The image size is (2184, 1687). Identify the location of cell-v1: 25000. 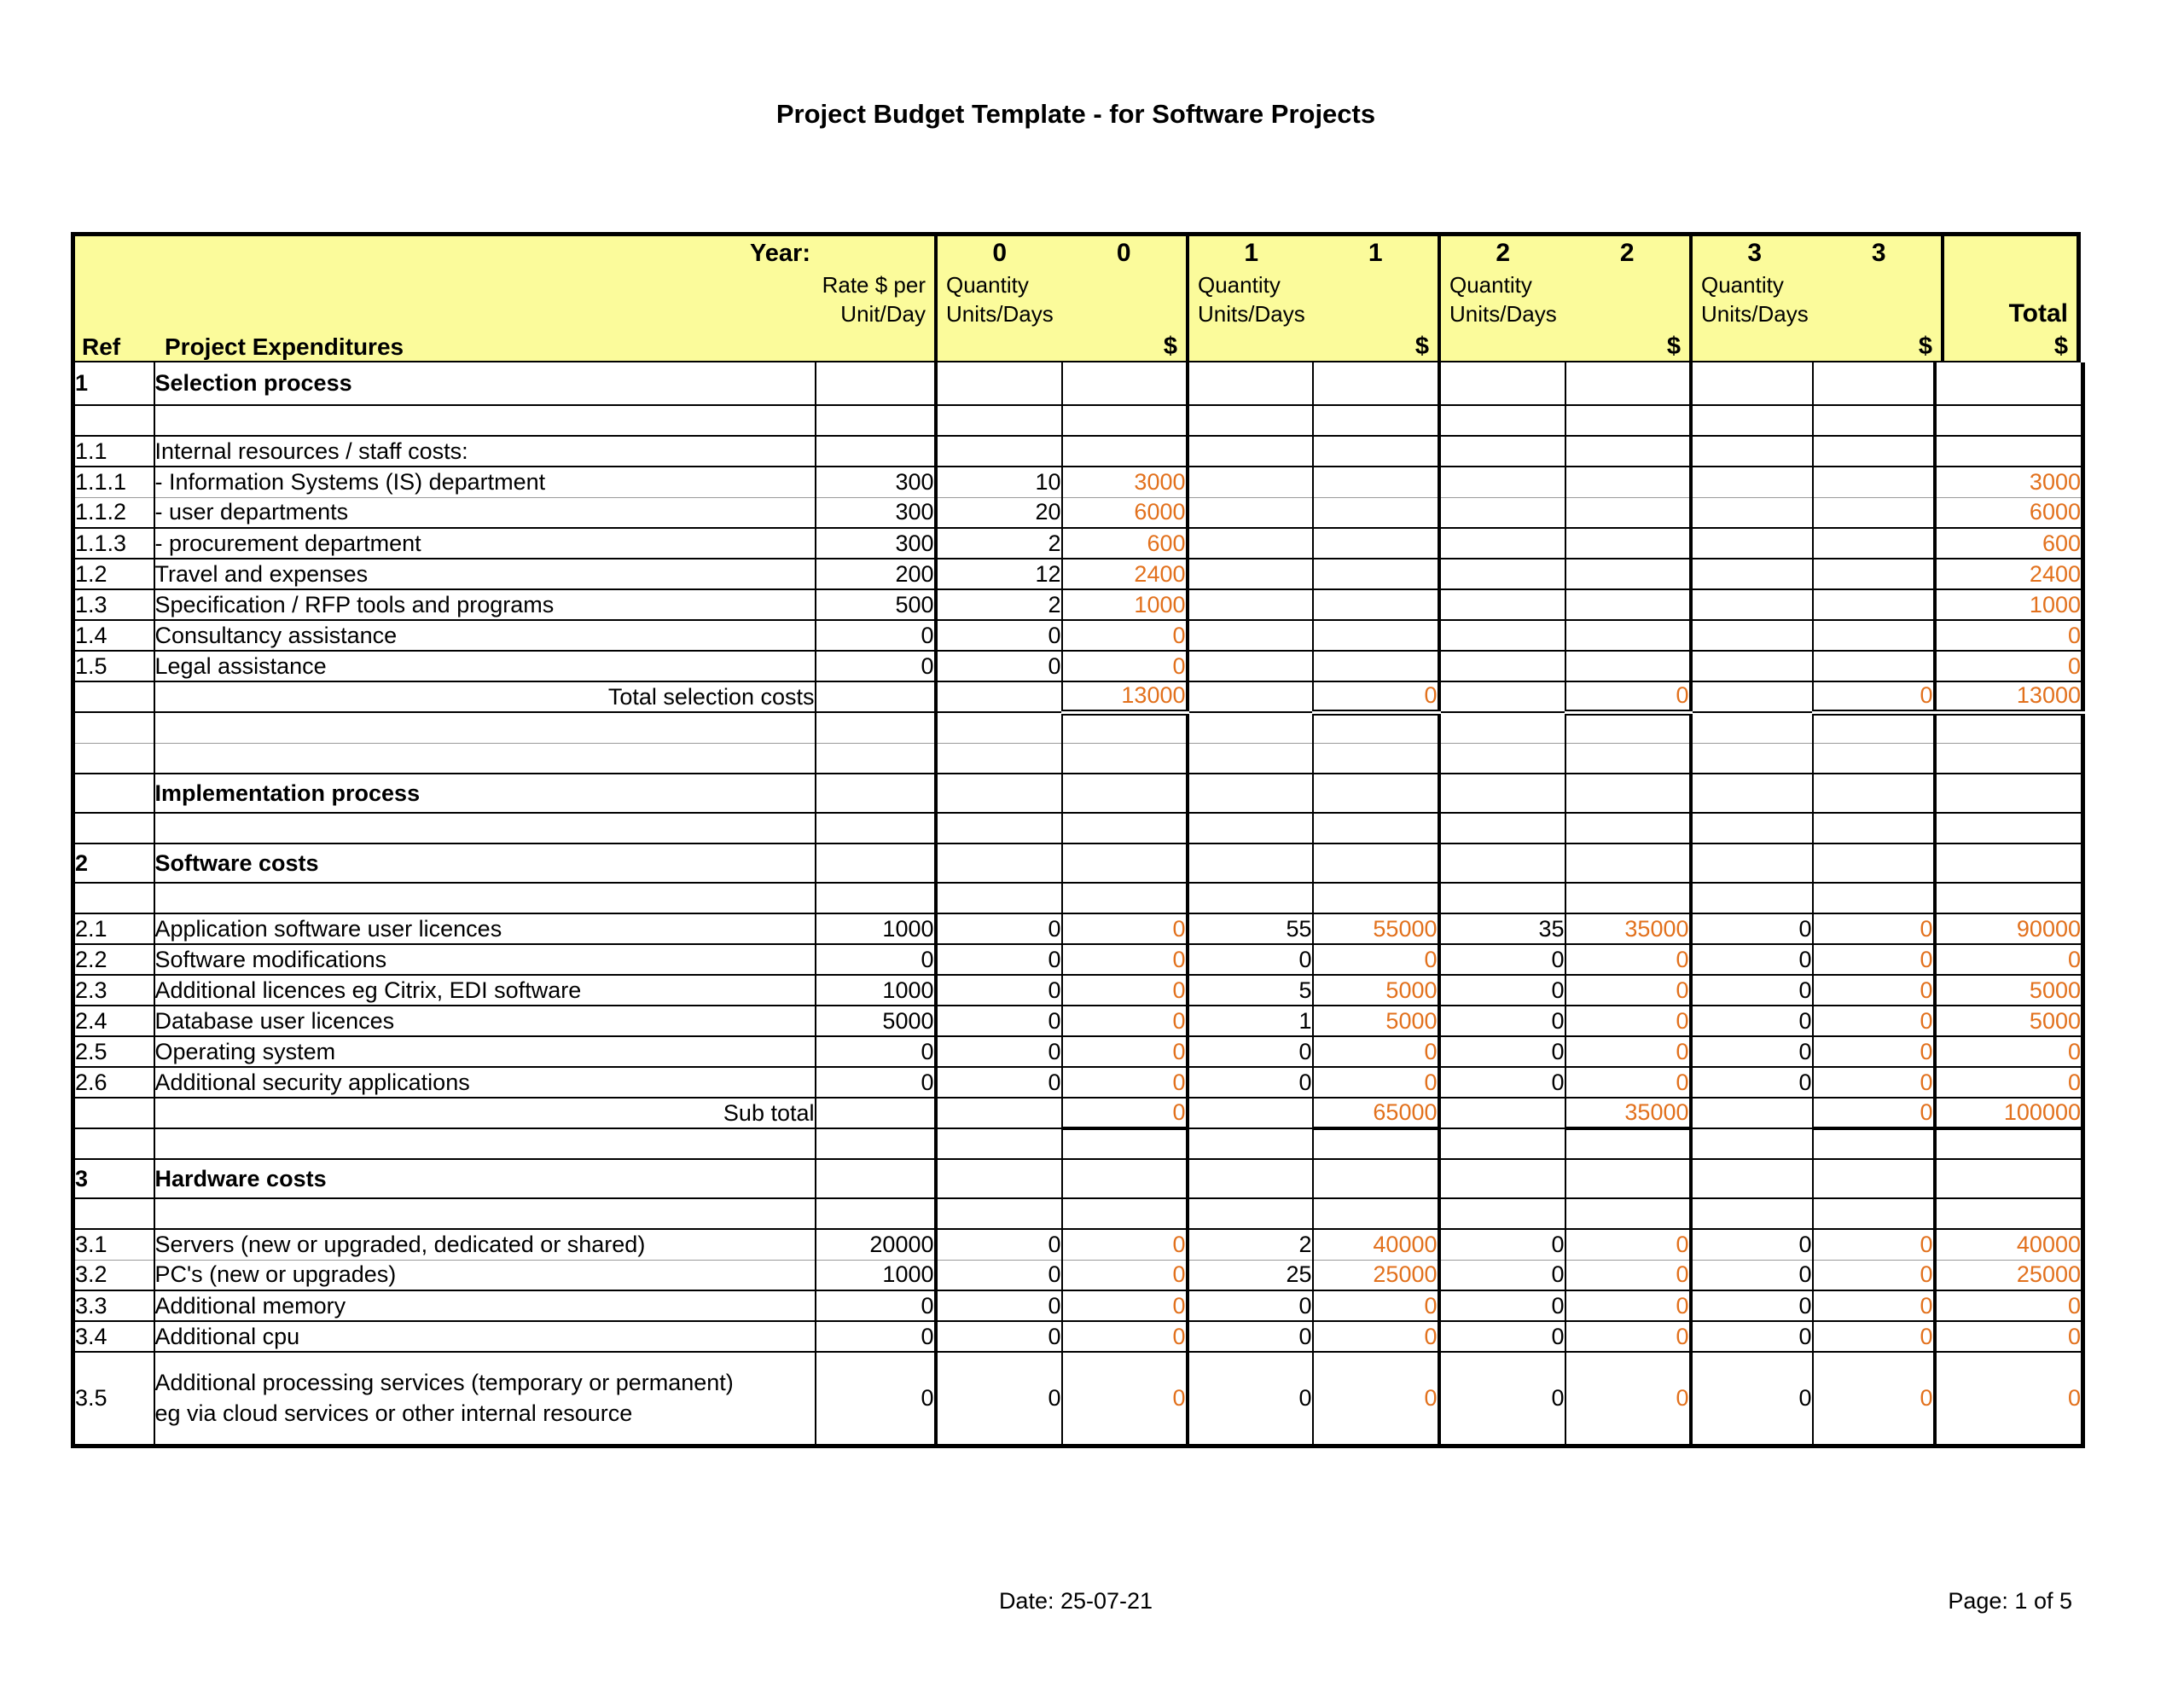
(1376, 1274).